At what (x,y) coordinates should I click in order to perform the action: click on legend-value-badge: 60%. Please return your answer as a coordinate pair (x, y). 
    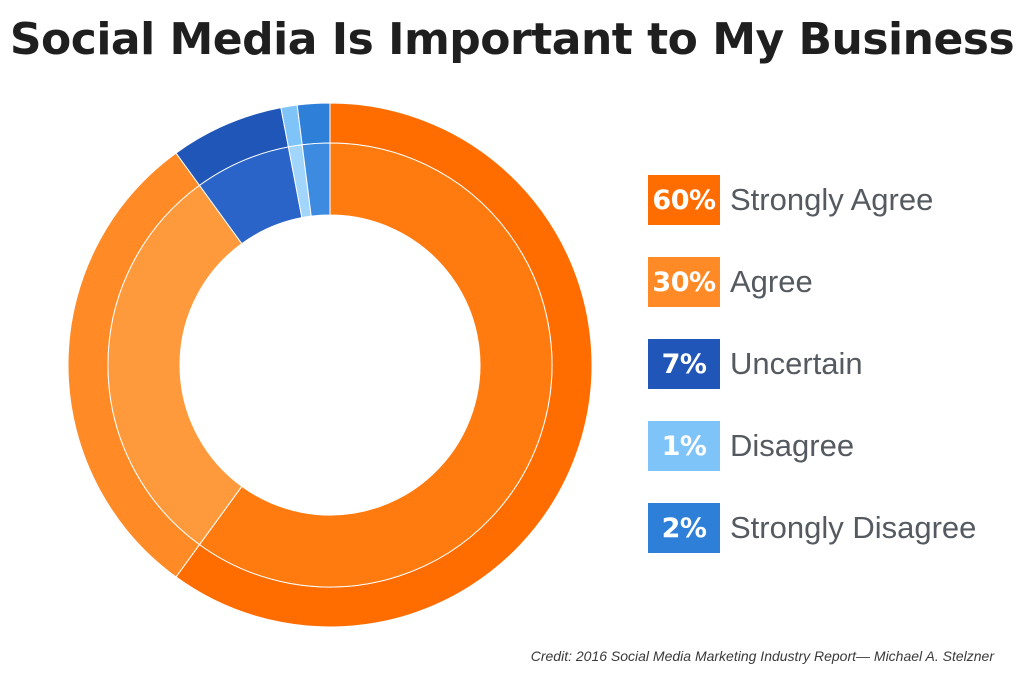
    Looking at the image, I should click on (684, 200).